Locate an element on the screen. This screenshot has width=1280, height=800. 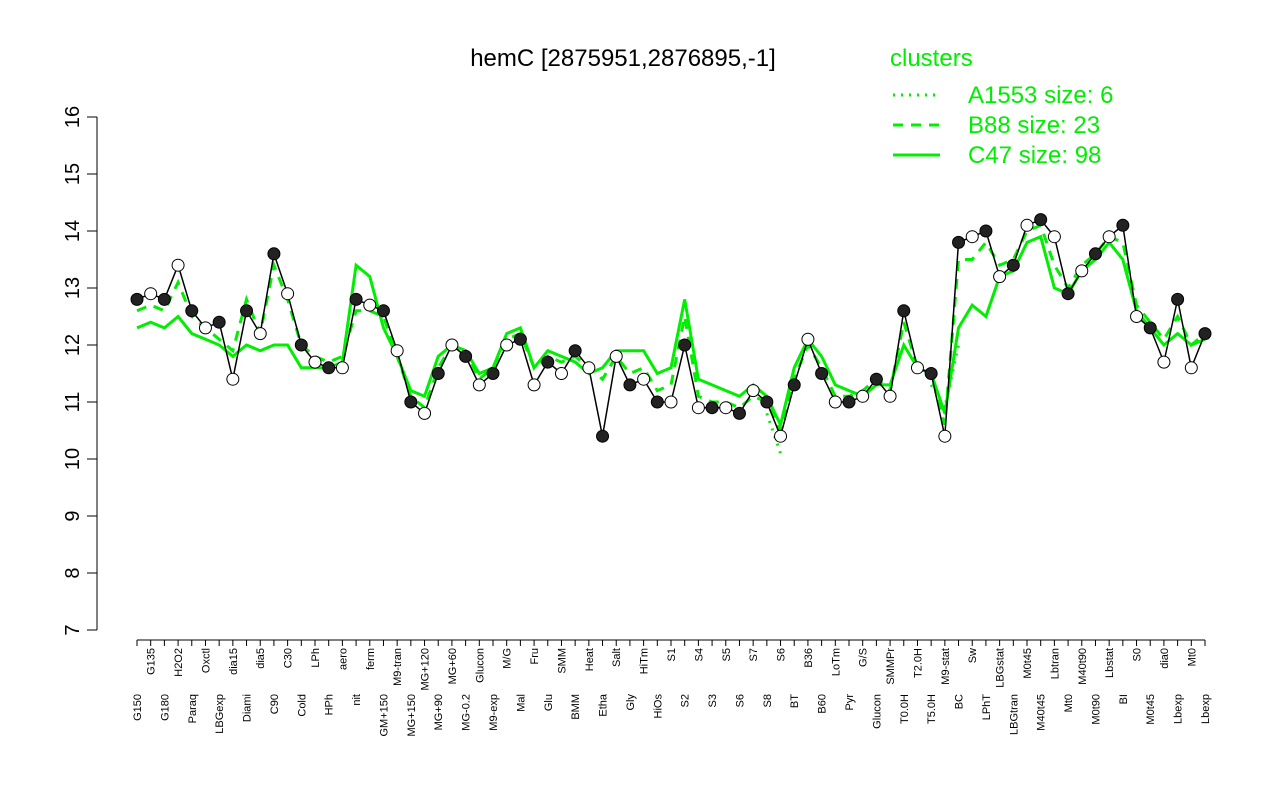
x-tick-label: BT is located at coordinates (795, 701).